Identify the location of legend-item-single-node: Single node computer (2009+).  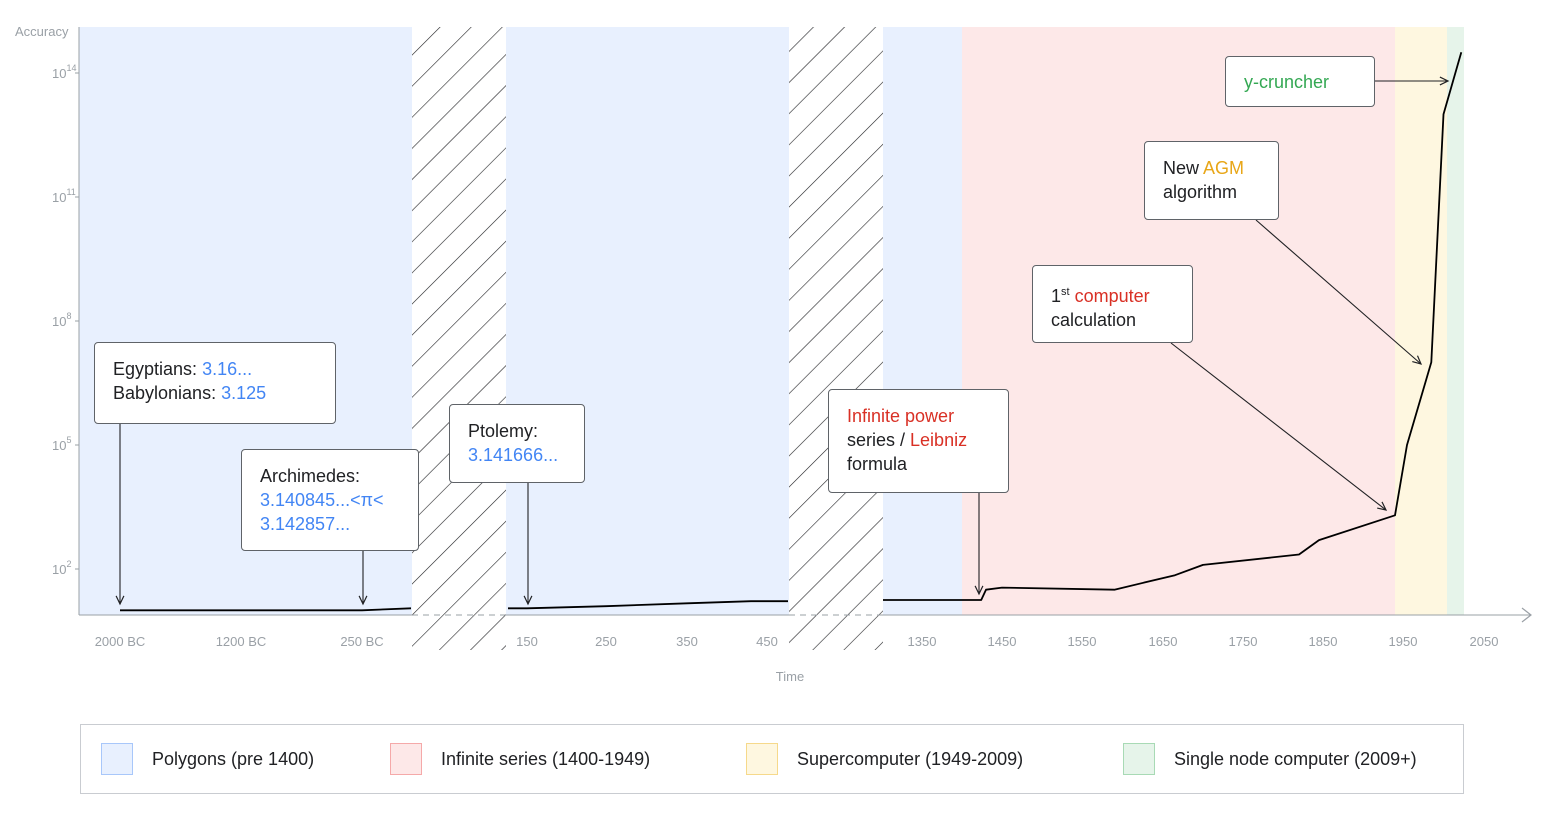
(1270, 759).